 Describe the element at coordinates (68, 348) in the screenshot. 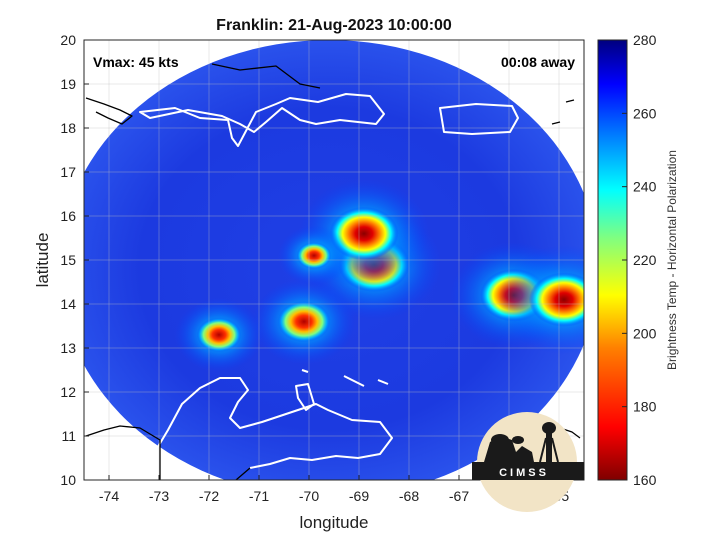

I see `y-tick-label: 13` at that location.